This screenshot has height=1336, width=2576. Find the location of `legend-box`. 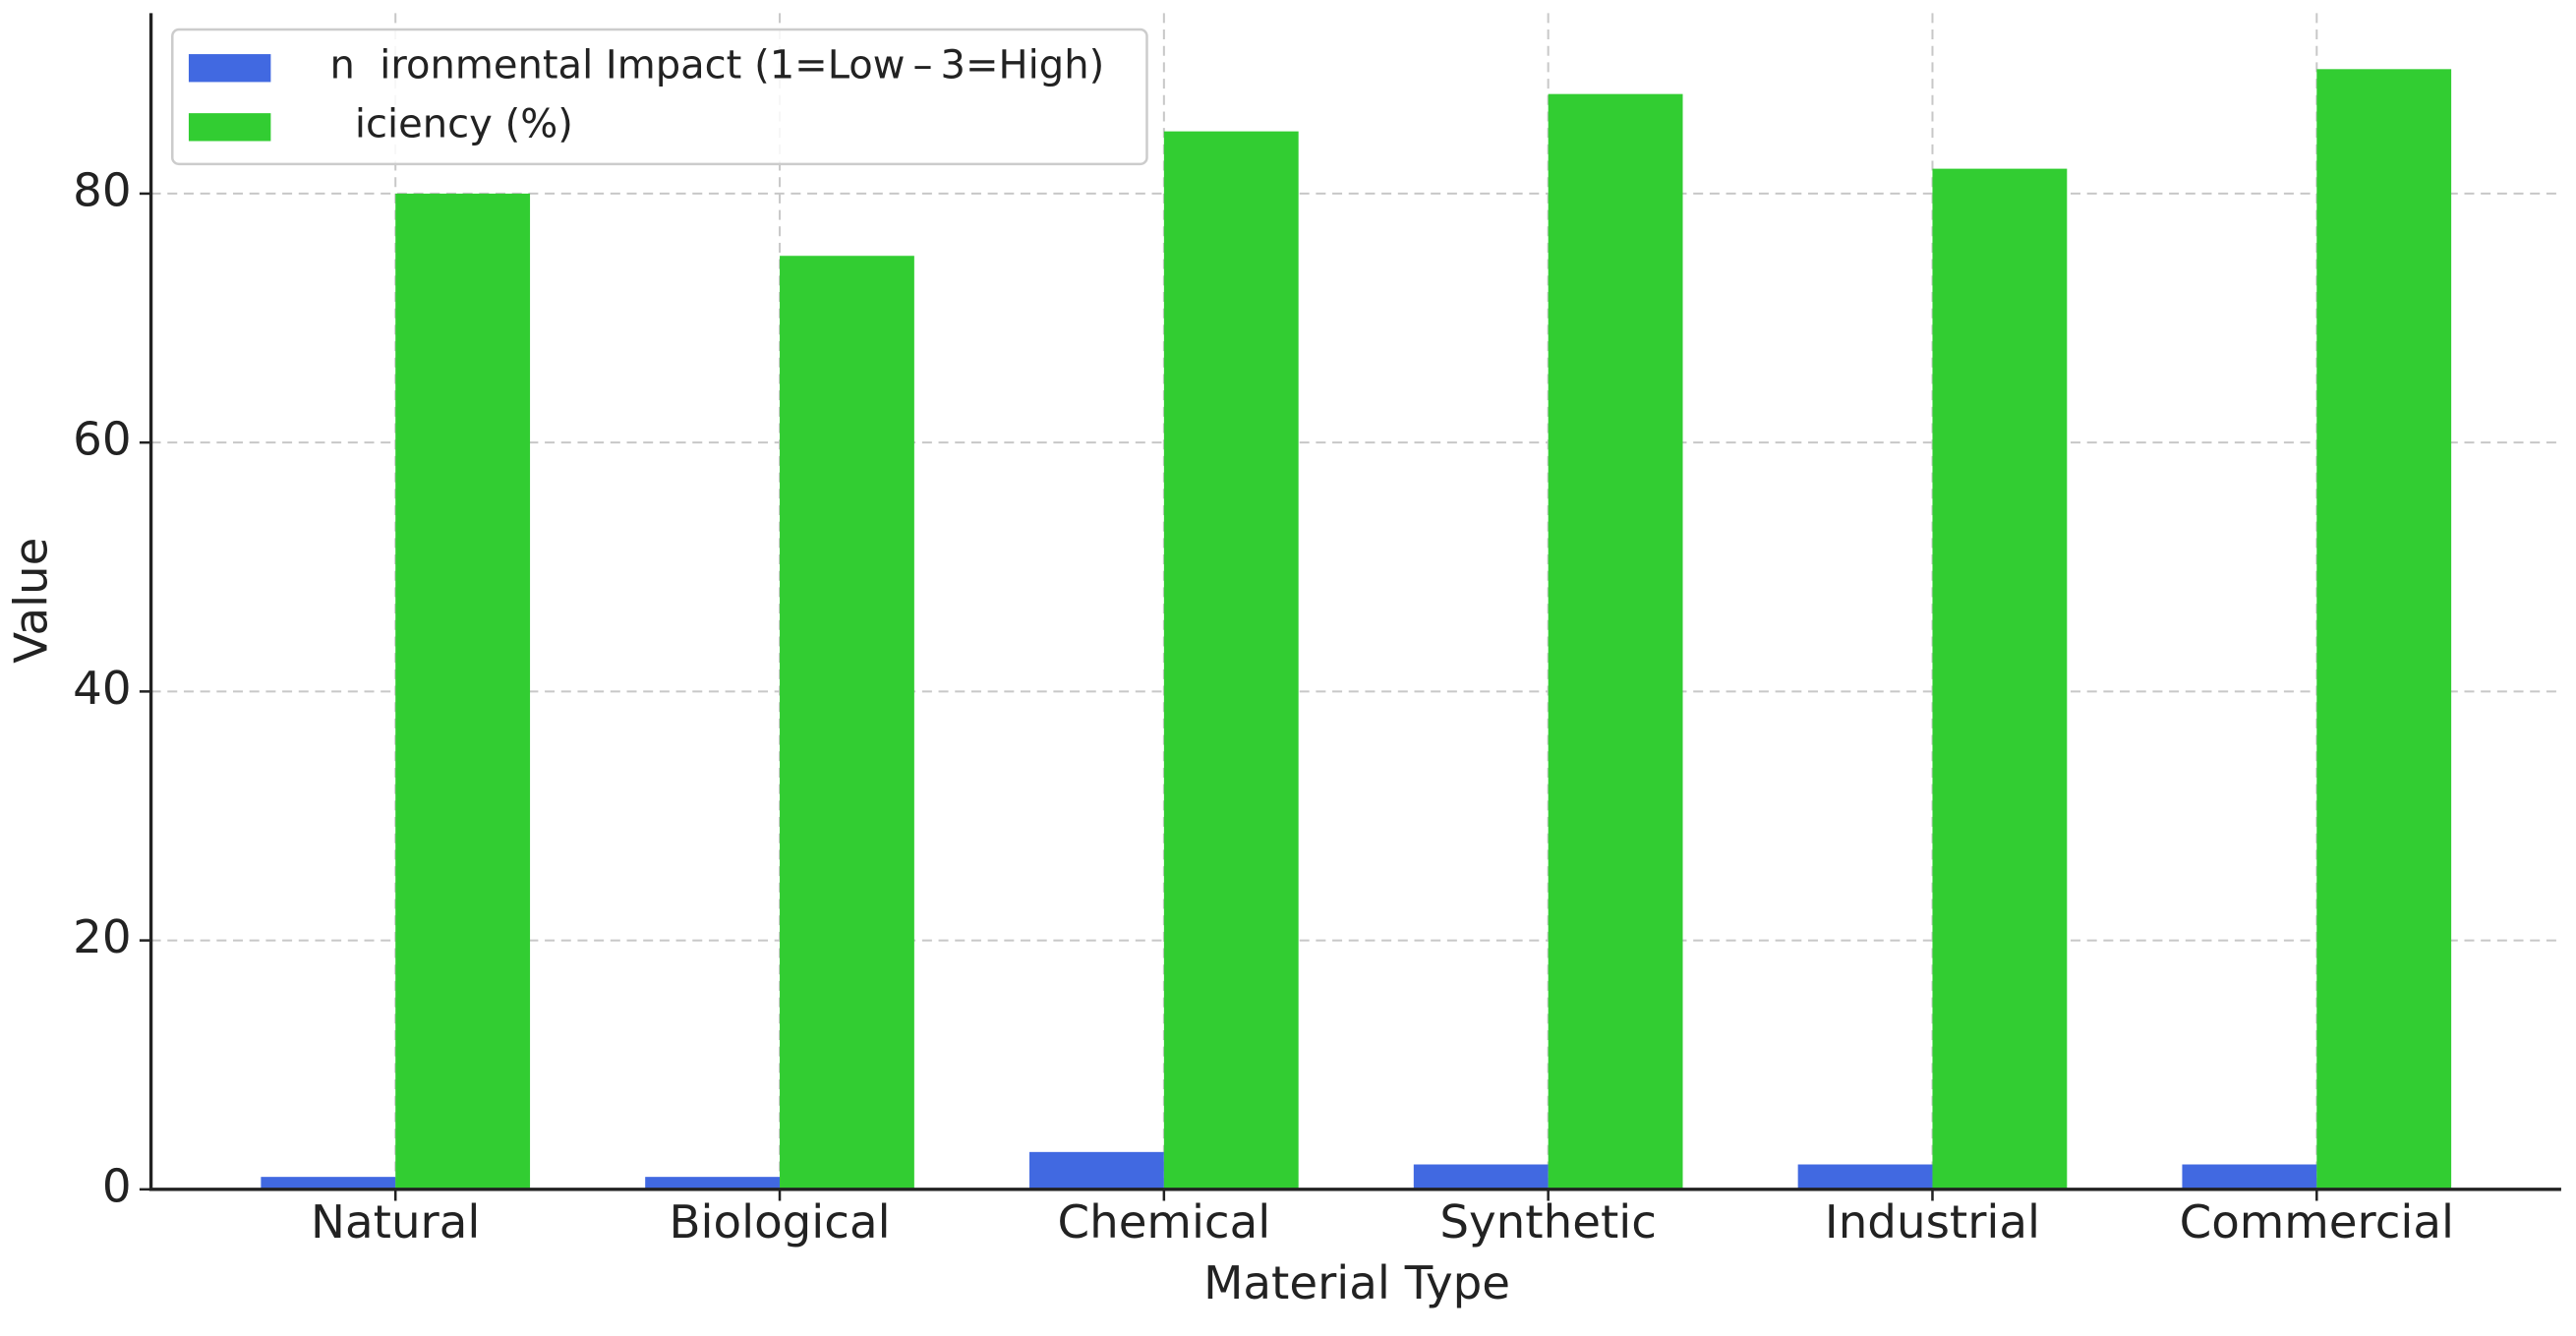

legend-box is located at coordinates (659, 97).